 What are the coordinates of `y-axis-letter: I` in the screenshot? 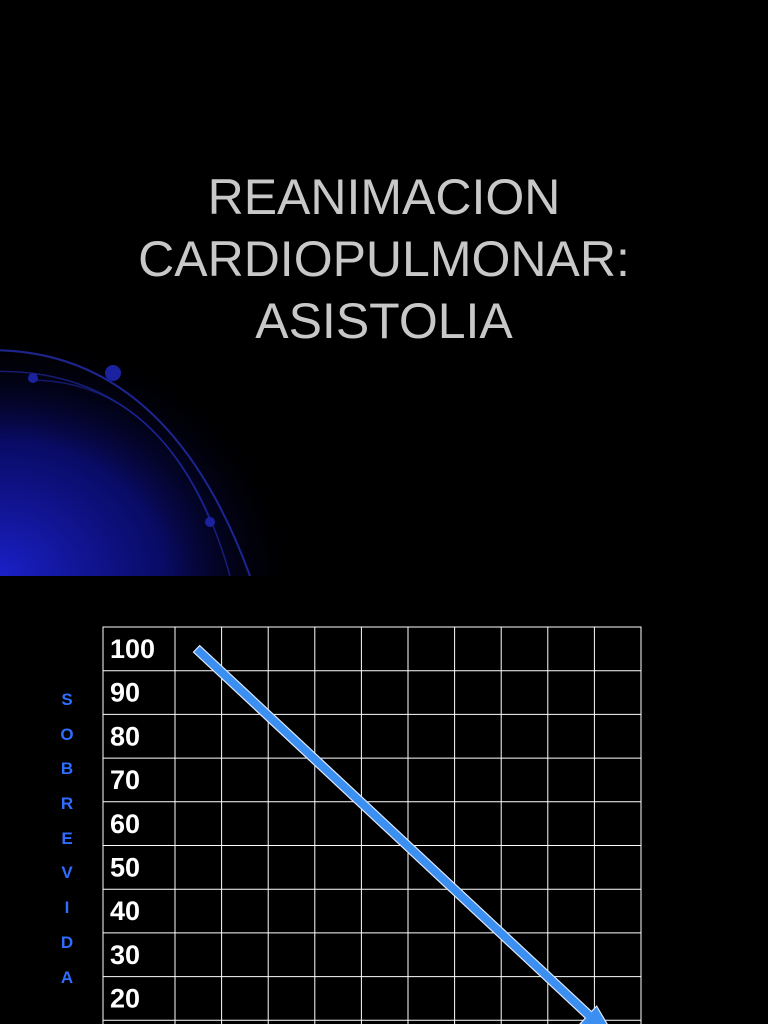 It's located at (67, 908).